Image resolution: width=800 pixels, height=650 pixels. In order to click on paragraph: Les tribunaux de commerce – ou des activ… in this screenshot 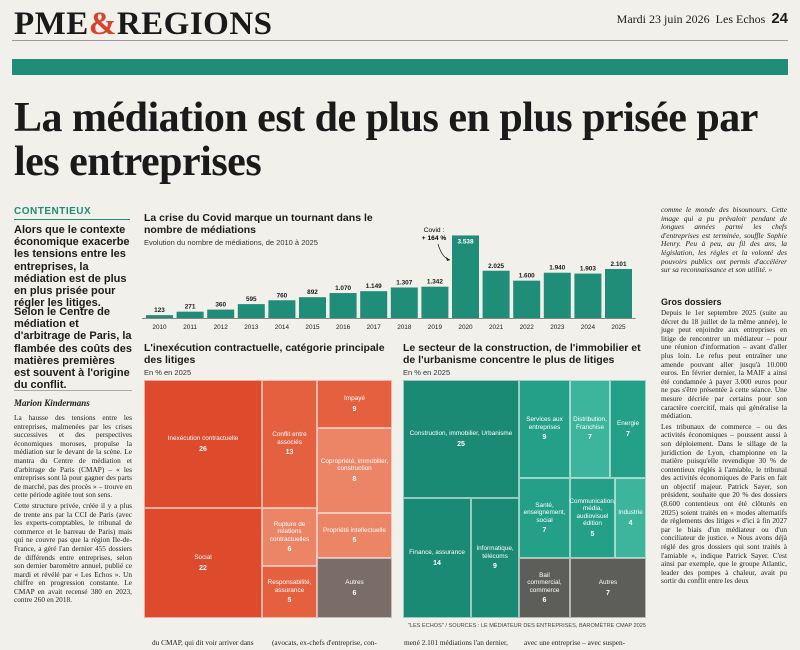, I will do `click(724, 503)`.